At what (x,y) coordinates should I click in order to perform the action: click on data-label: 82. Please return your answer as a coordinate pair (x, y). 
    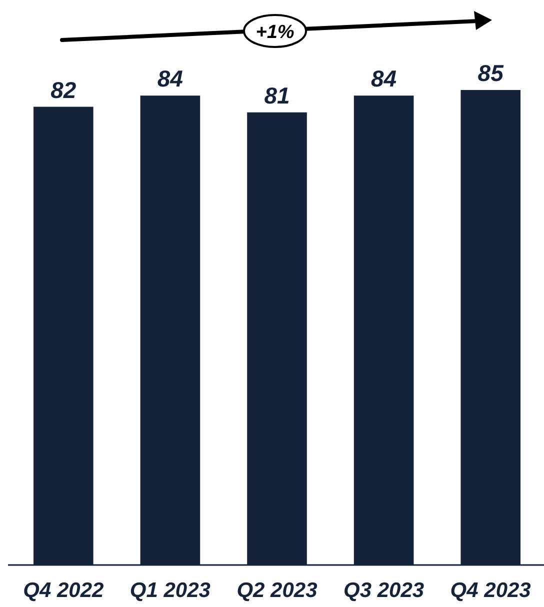
    Looking at the image, I should click on (63, 89).